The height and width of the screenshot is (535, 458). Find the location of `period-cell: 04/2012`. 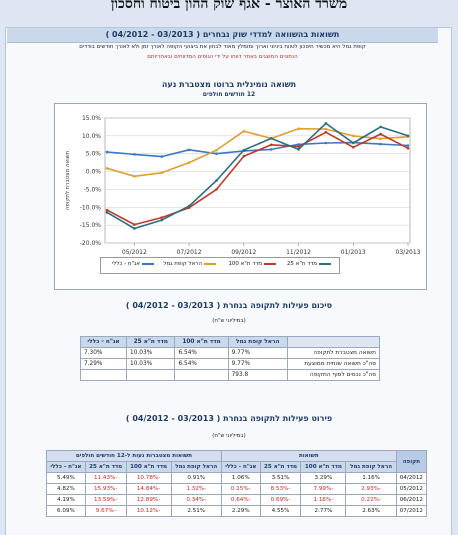

period-cell: 04/2012 is located at coordinates (411, 478).